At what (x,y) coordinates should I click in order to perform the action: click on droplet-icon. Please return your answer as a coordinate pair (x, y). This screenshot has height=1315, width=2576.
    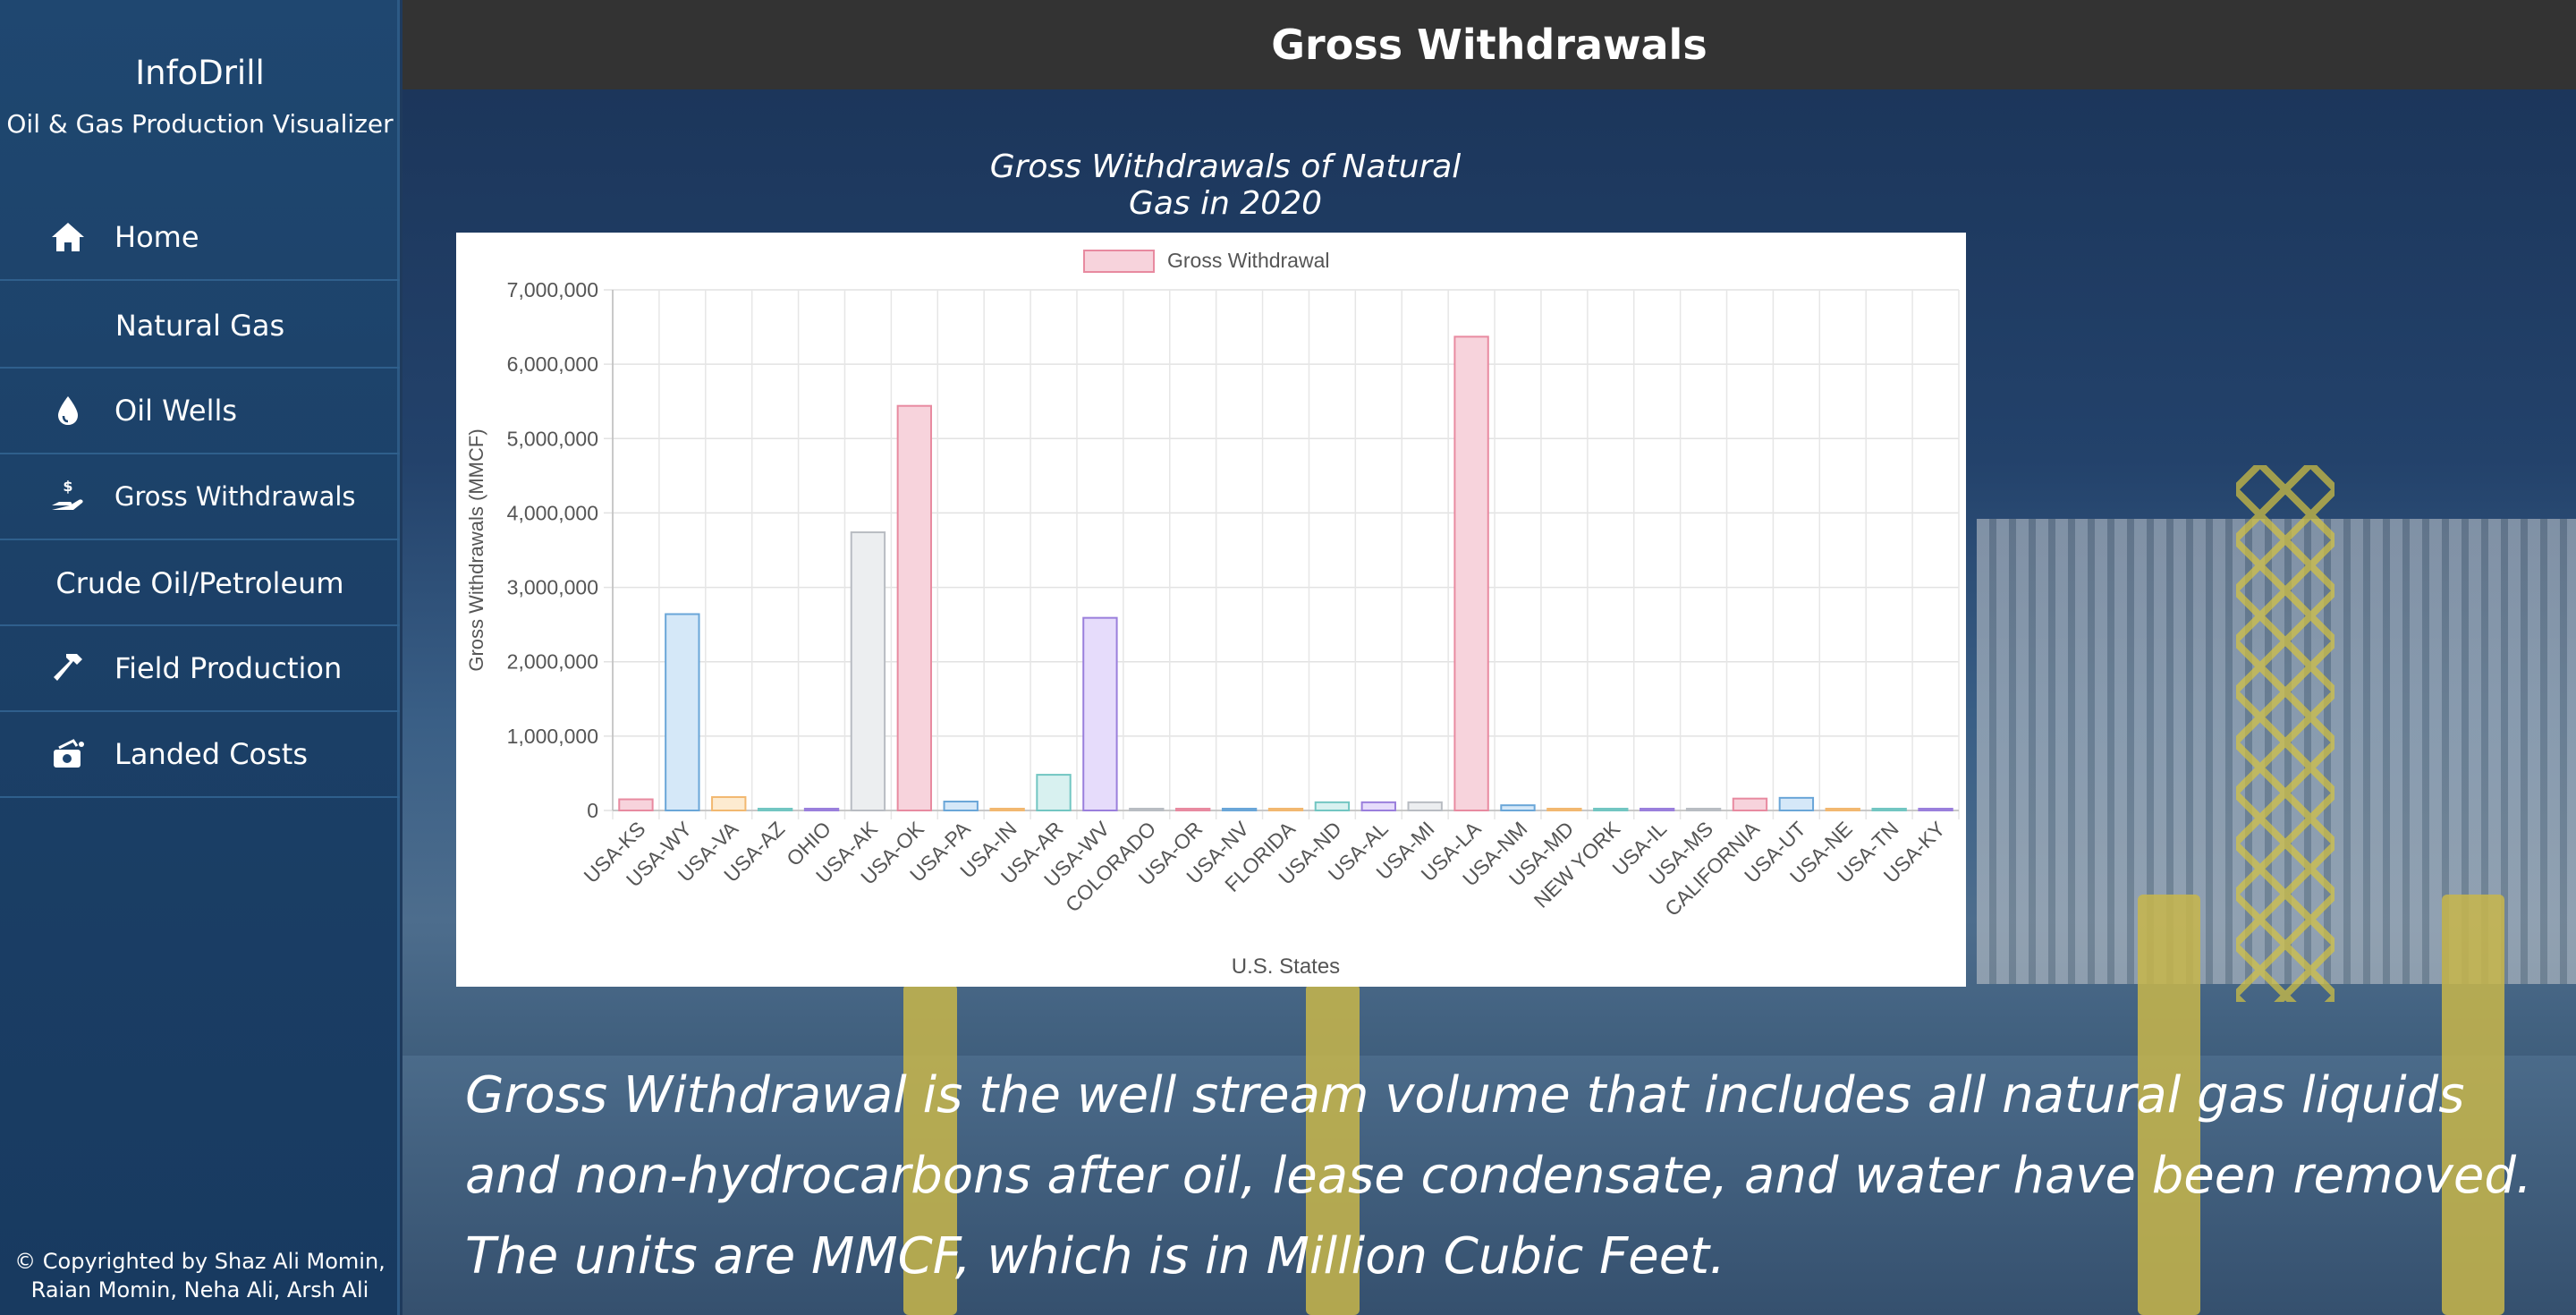
    Looking at the image, I should click on (68, 410).